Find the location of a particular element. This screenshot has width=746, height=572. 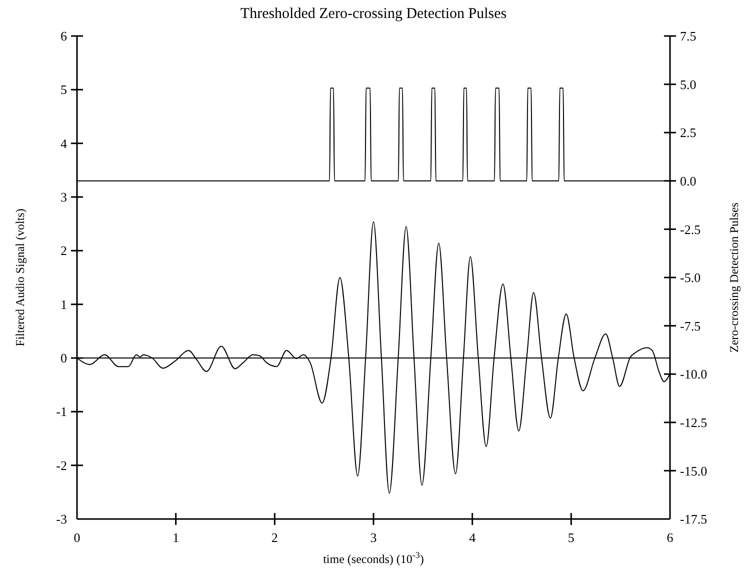

chart-title: Thresholded Zero-crossing Detection Pulses is located at coordinates (373, 14).